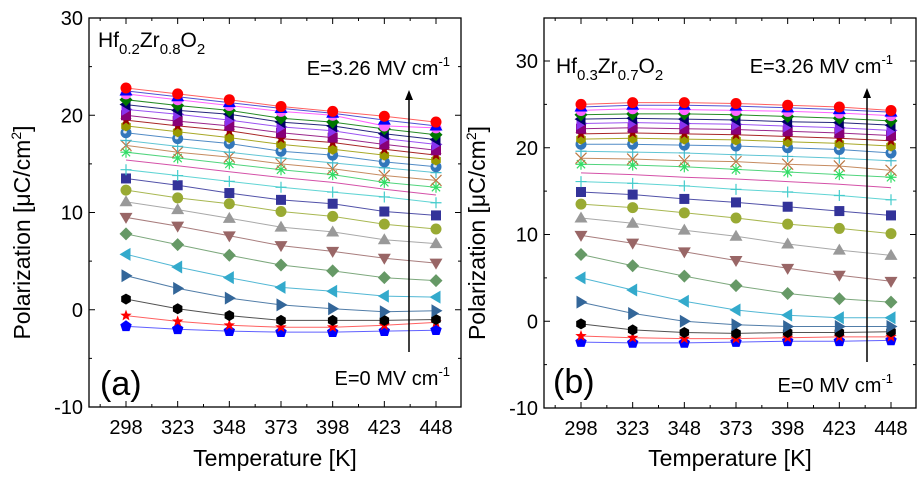 The width and height of the screenshot is (924, 483). I want to click on series-E10, so click(281, 186).